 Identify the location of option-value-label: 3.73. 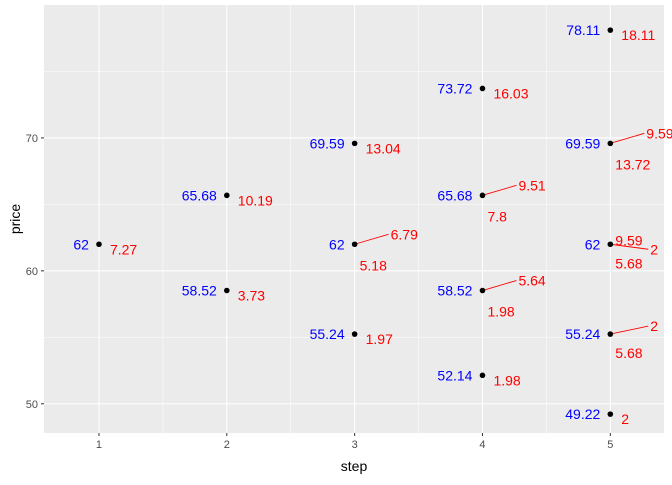
(251, 296).